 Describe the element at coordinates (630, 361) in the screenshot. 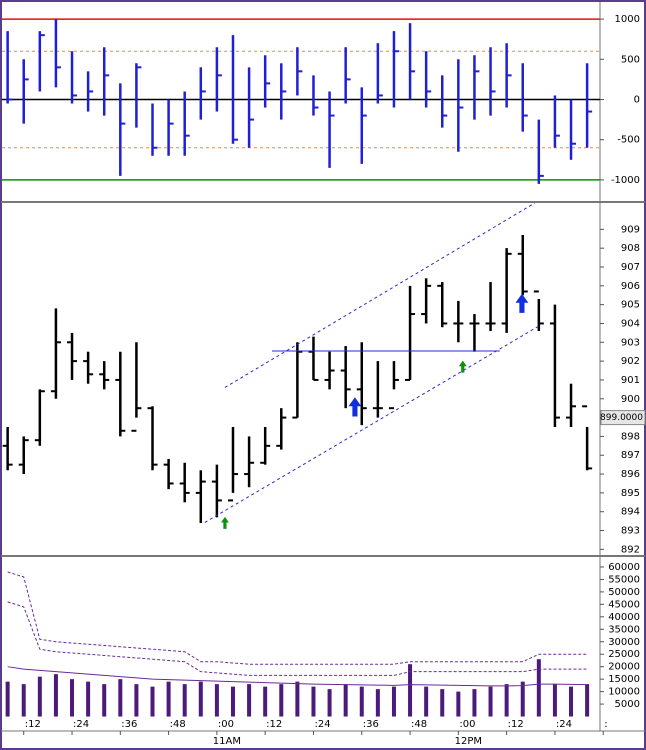

I see `y-tick-label: 902` at that location.